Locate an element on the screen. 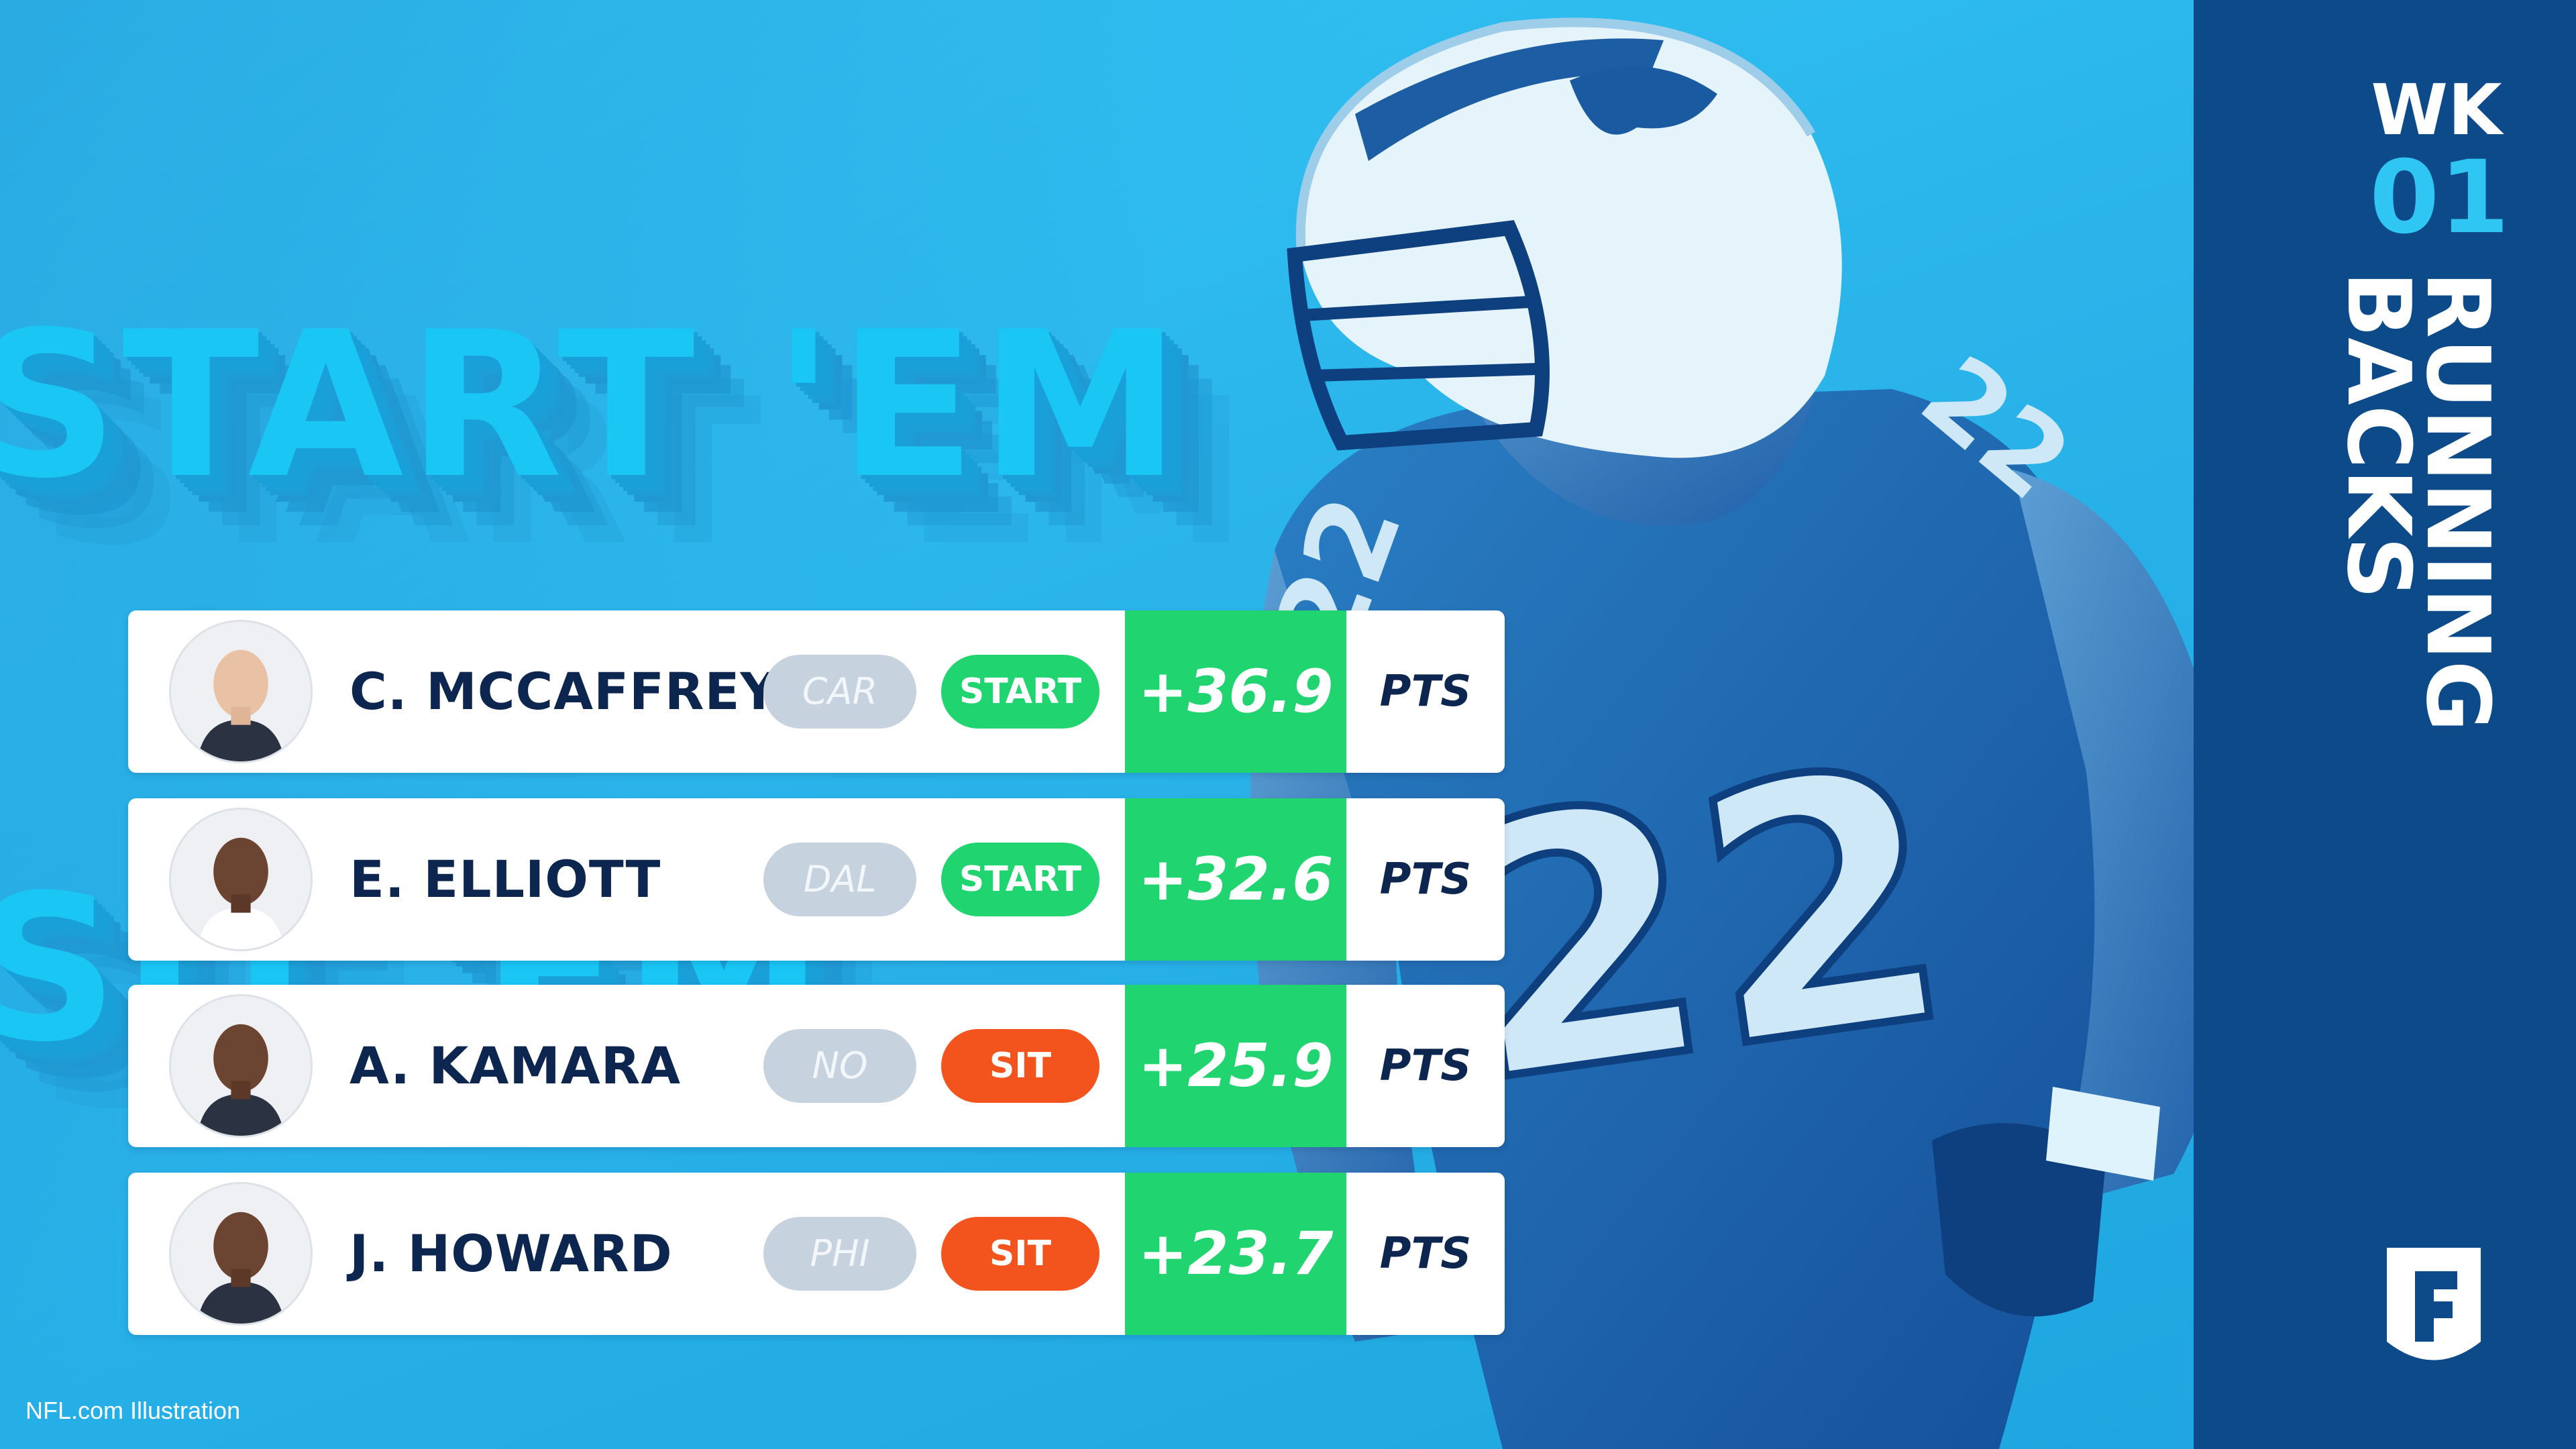 The height and width of the screenshot is (1449, 2576). position-title-line-1: RUNNING is located at coordinates (2458, 502).